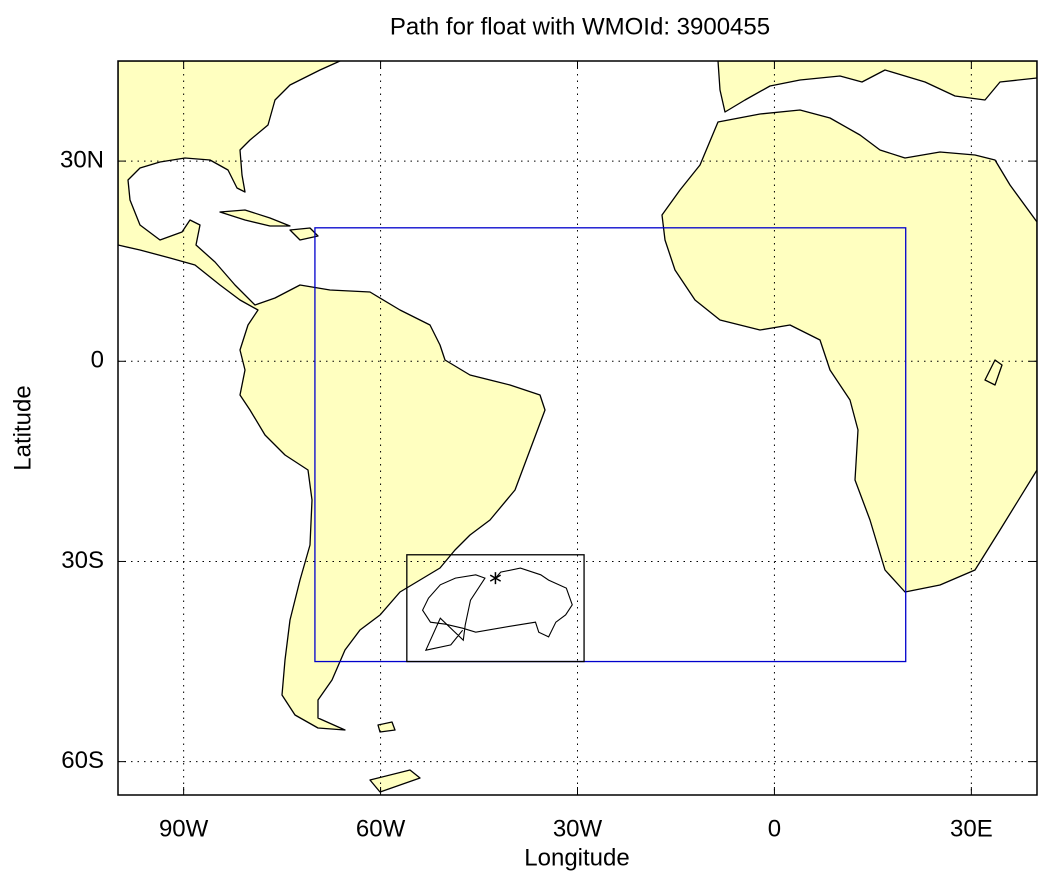 The width and height of the screenshot is (1054, 881). I want to click on x-axis-label: Longitude, so click(576, 857).